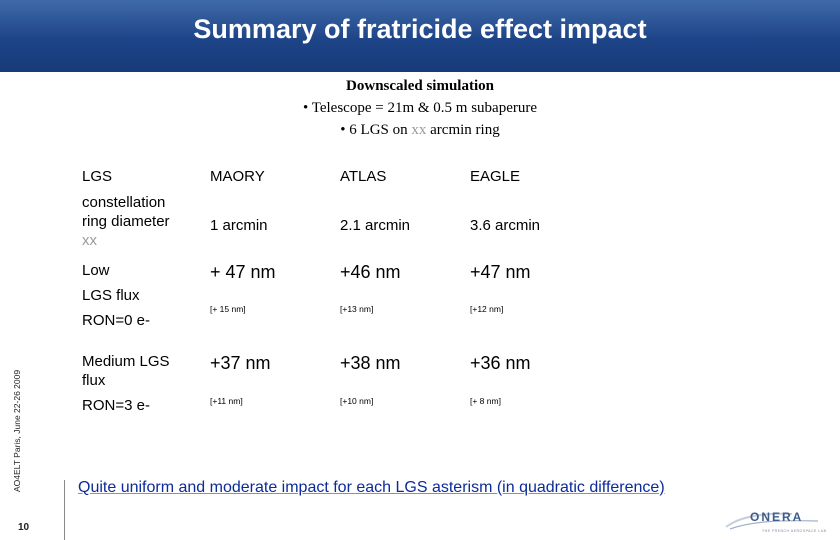  I want to click on onera-logo-swoosh-icon, so click(772, 521).